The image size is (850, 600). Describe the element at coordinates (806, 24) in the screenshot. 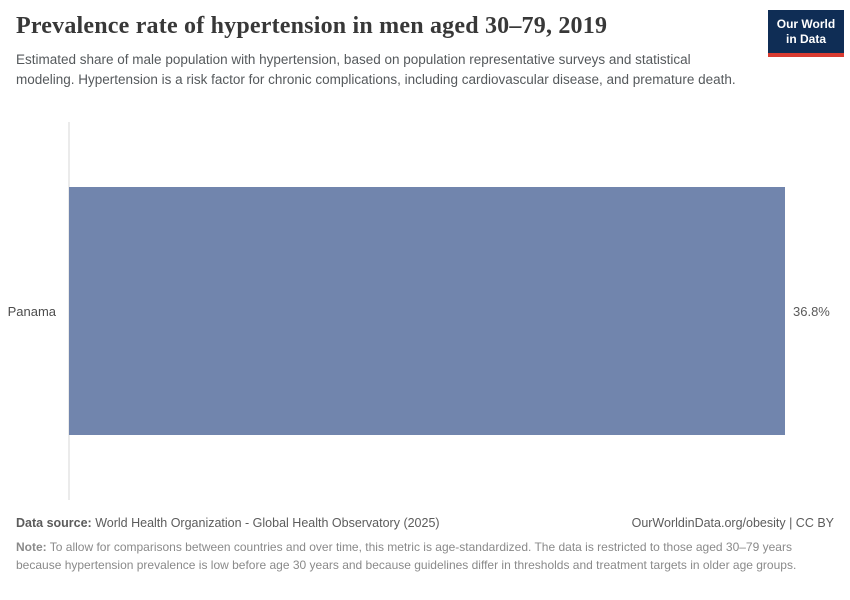

I see `owid-logo-line1: Our World` at that location.